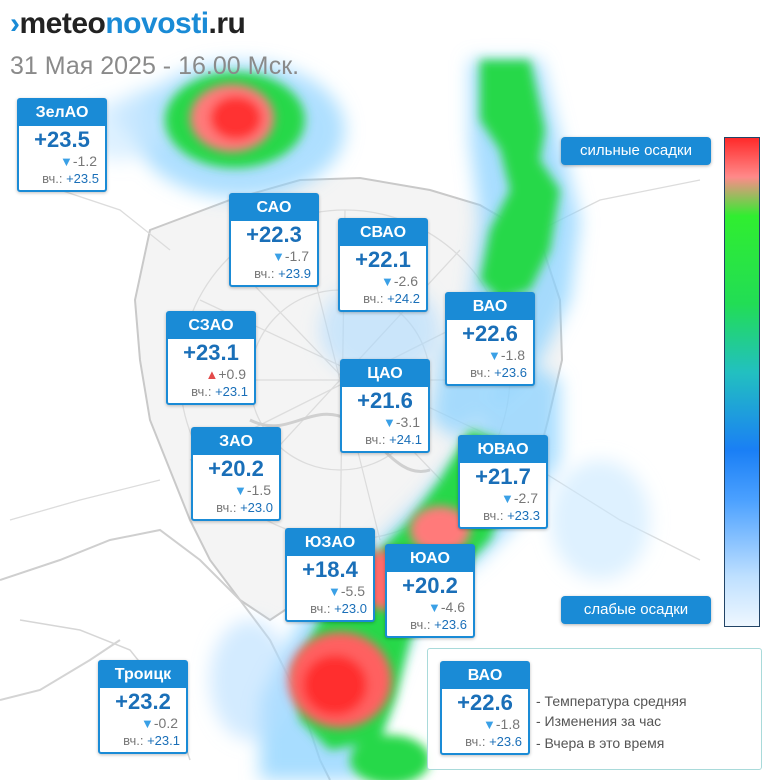 This screenshot has width=780, height=780. I want to click on yesterday-value: +24.2, so click(403, 298).